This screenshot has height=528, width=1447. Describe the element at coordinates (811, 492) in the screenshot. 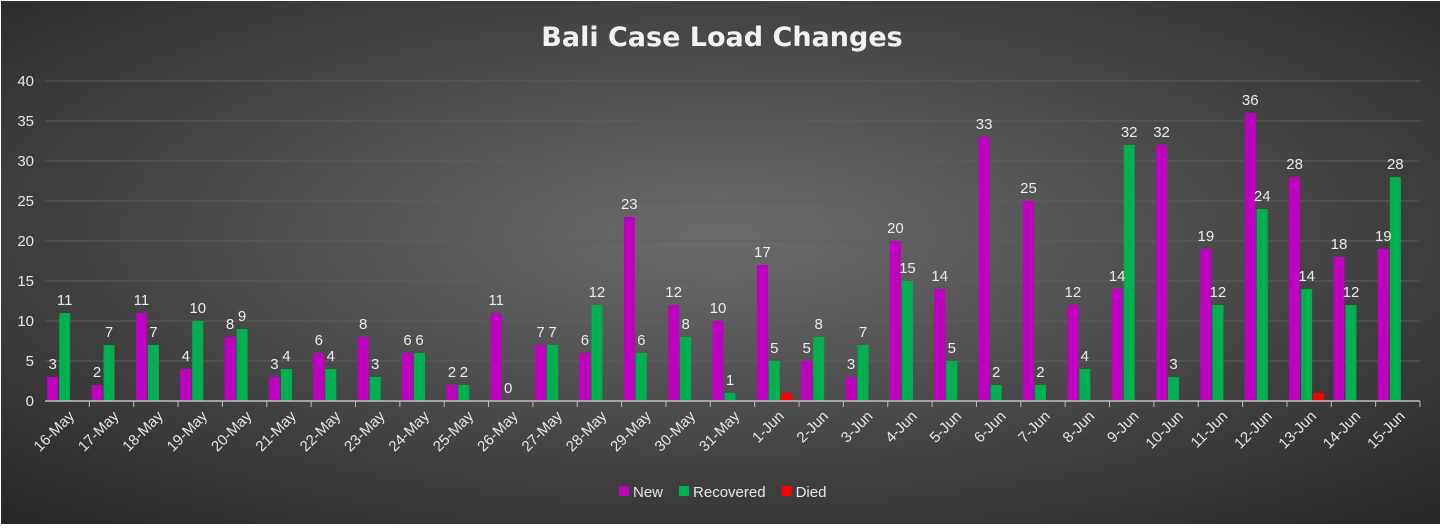

I see `legend-label-died: Died` at that location.